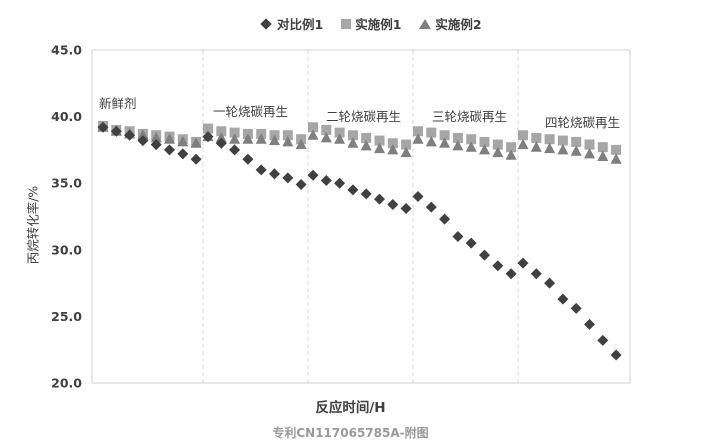 This screenshot has height=442, width=701. Describe the element at coordinates (66, 183) in the screenshot. I see `y-tick-label: 35.0` at that location.